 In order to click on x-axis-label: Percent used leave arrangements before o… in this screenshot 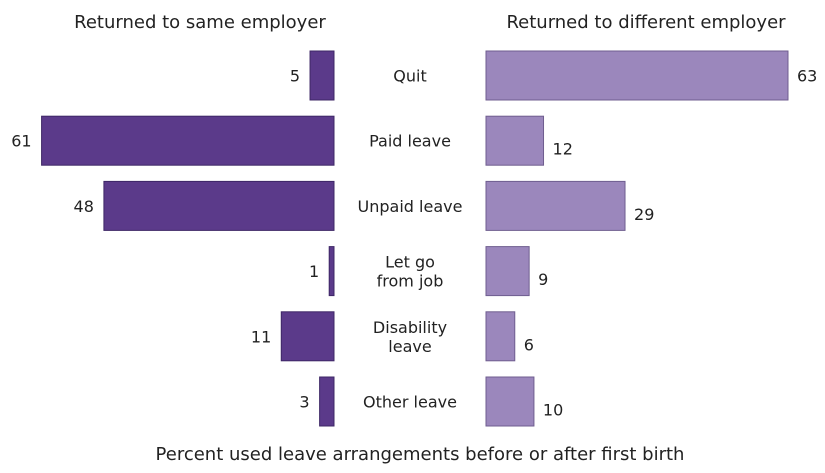, I will do `click(420, 454)`.